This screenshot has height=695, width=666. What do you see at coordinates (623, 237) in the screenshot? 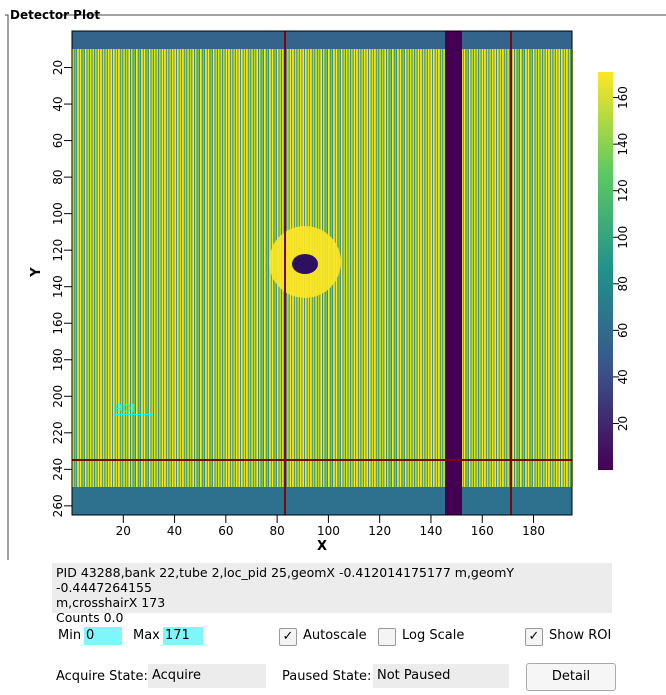
I see `colorbar-tick-label: 100` at bounding box center [623, 237].